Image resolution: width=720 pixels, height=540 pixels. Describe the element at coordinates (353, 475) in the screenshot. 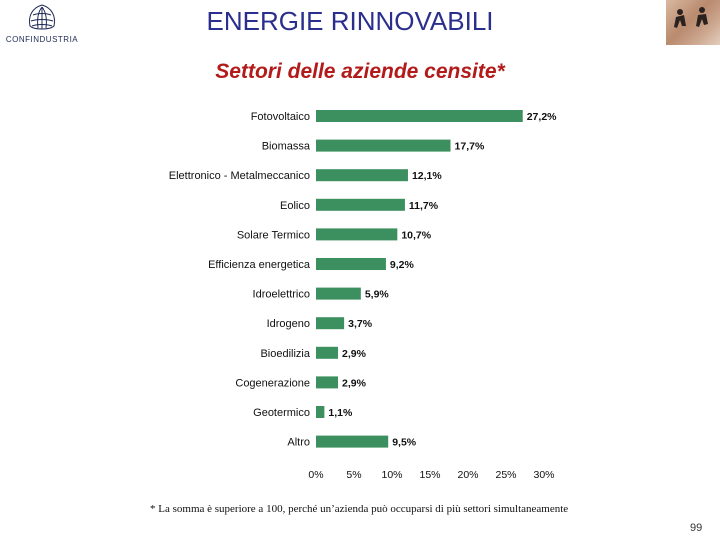

I see `x-tick-label: 5%` at that location.